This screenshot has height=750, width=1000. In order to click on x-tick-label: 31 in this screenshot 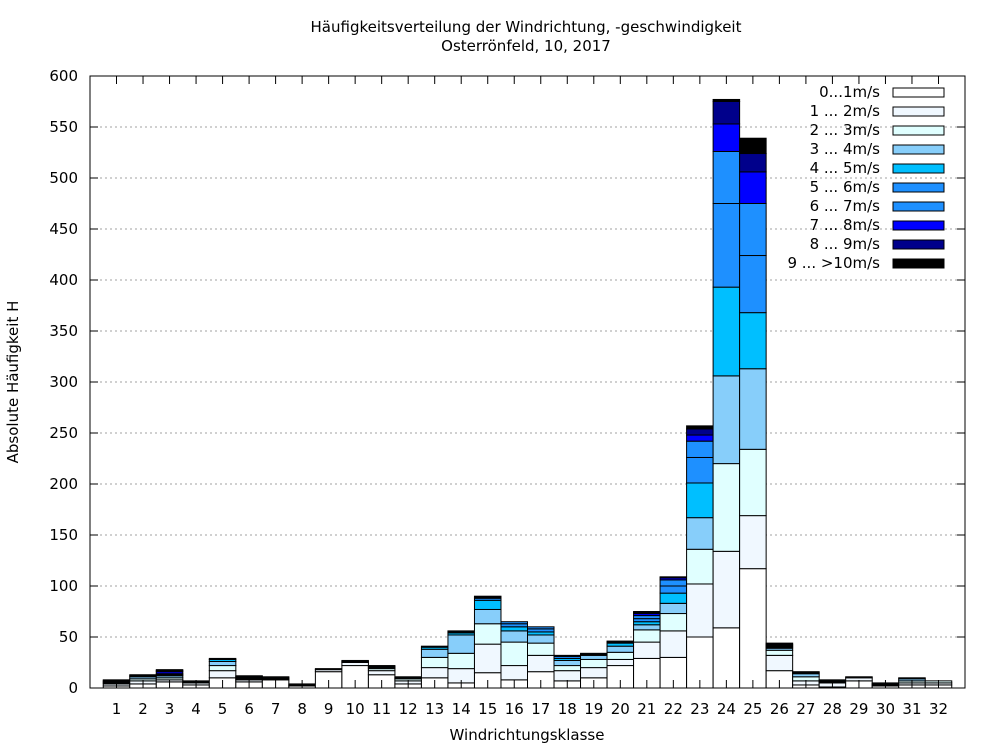, I will do `click(911, 709)`.